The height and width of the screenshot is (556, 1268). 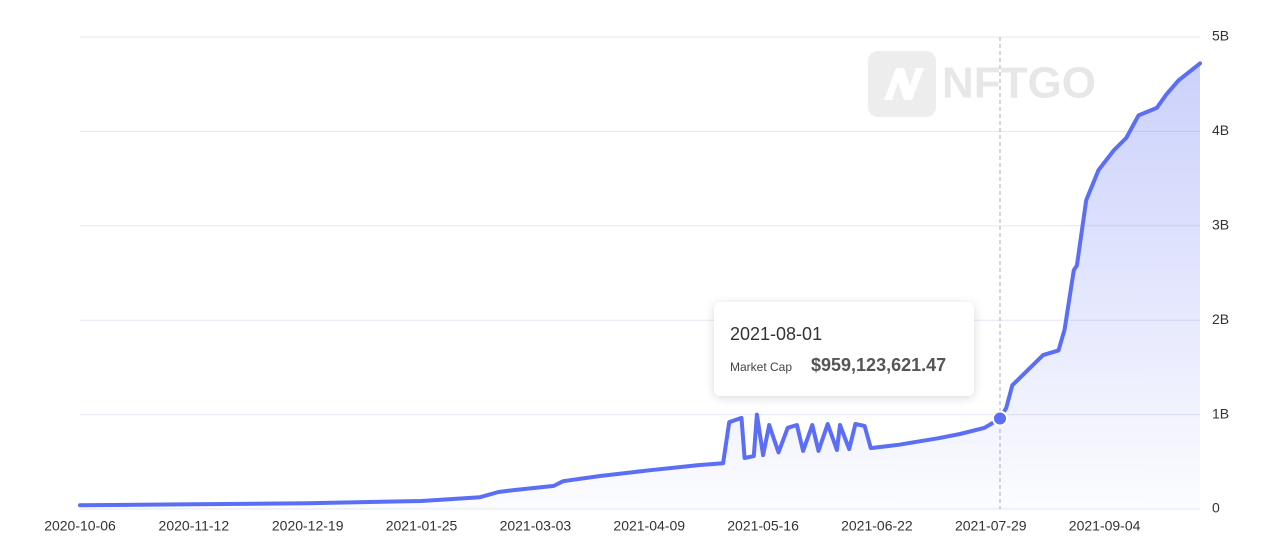 What do you see at coordinates (649, 526) in the screenshot?
I see `x-tick-label: 2021-04-09` at bounding box center [649, 526].